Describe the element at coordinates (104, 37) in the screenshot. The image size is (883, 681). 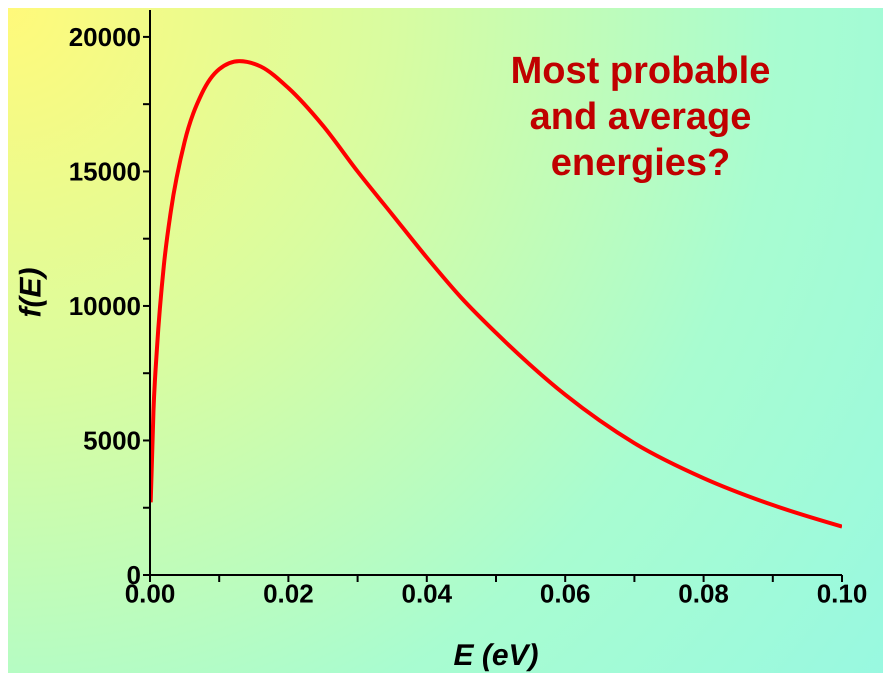
I see `y-tick-label: 20000` at that location.